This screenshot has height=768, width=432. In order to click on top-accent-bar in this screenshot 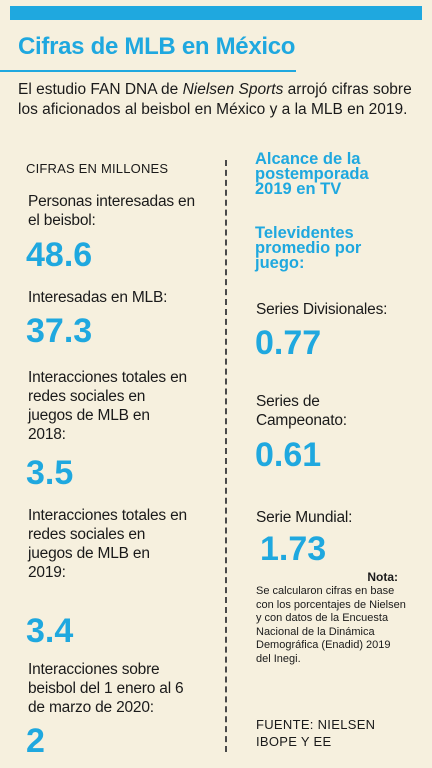, I will do `click(216, 13)`.